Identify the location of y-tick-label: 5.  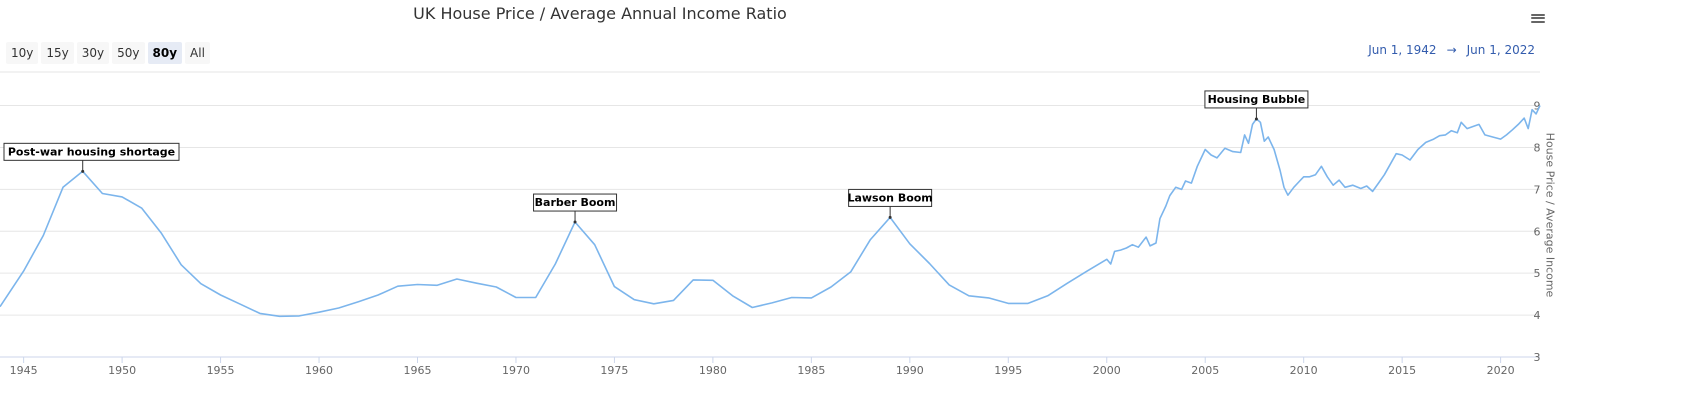
(1537, 273).